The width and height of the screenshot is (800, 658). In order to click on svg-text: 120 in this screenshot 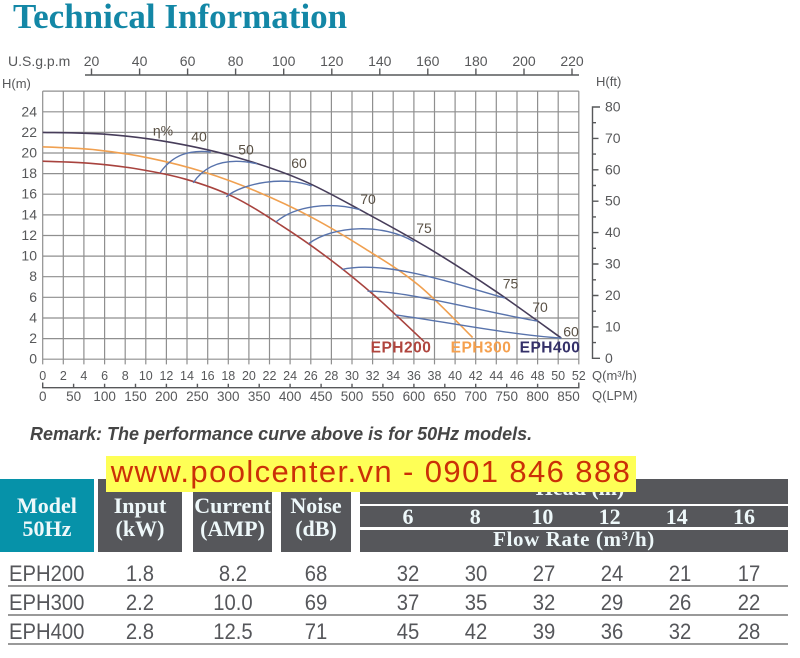, I will do `click(332, 61)`.